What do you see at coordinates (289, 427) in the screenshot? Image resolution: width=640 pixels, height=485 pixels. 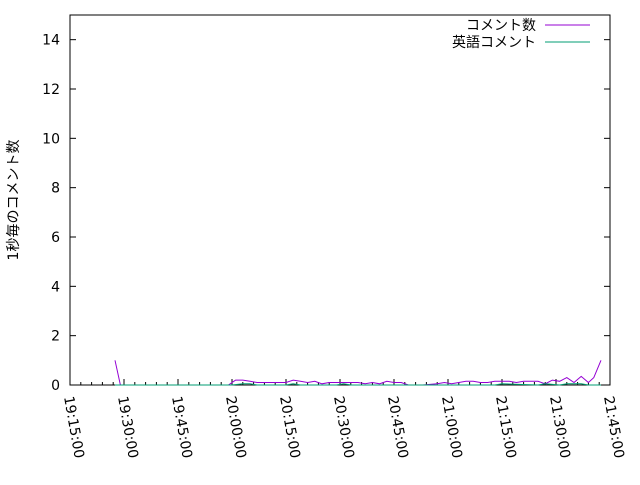 I see `x-tick-label: 20:15:00` at bounding box center [289, 427].